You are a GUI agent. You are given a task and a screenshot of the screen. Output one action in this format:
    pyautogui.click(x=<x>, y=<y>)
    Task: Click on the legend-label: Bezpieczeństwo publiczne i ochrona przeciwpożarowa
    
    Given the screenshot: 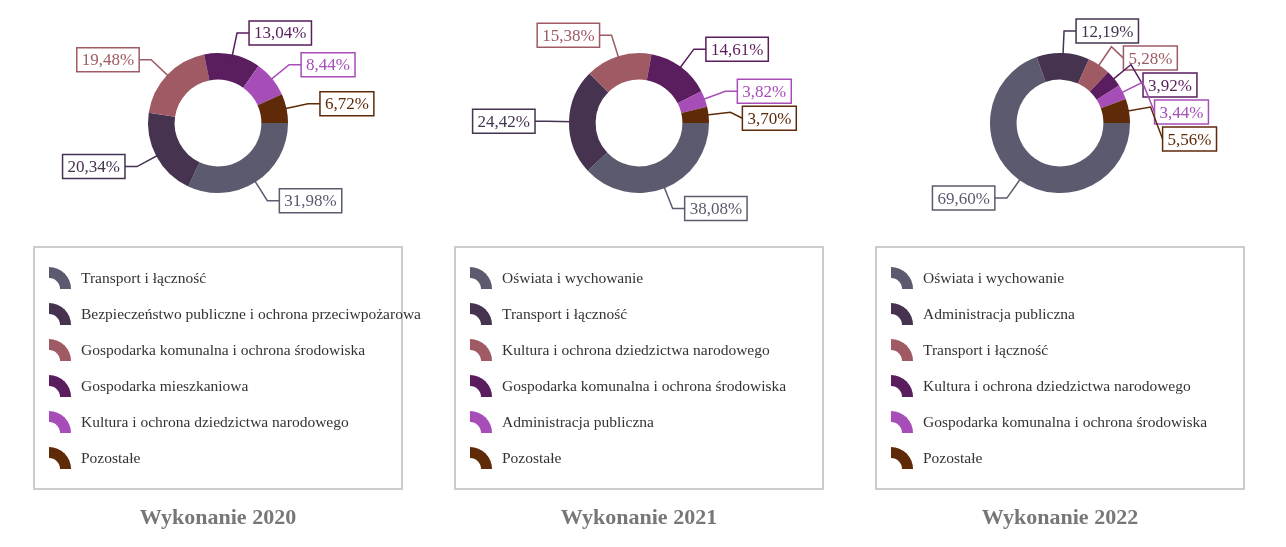 What is the action you would take?
    pyautogui.click(x=251, y=314)
    